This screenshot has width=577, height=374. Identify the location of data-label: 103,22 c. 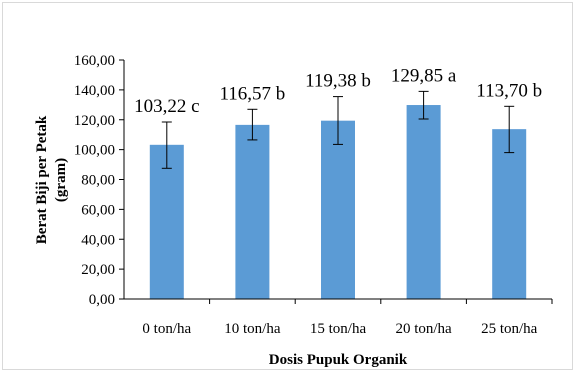
(166, 106).